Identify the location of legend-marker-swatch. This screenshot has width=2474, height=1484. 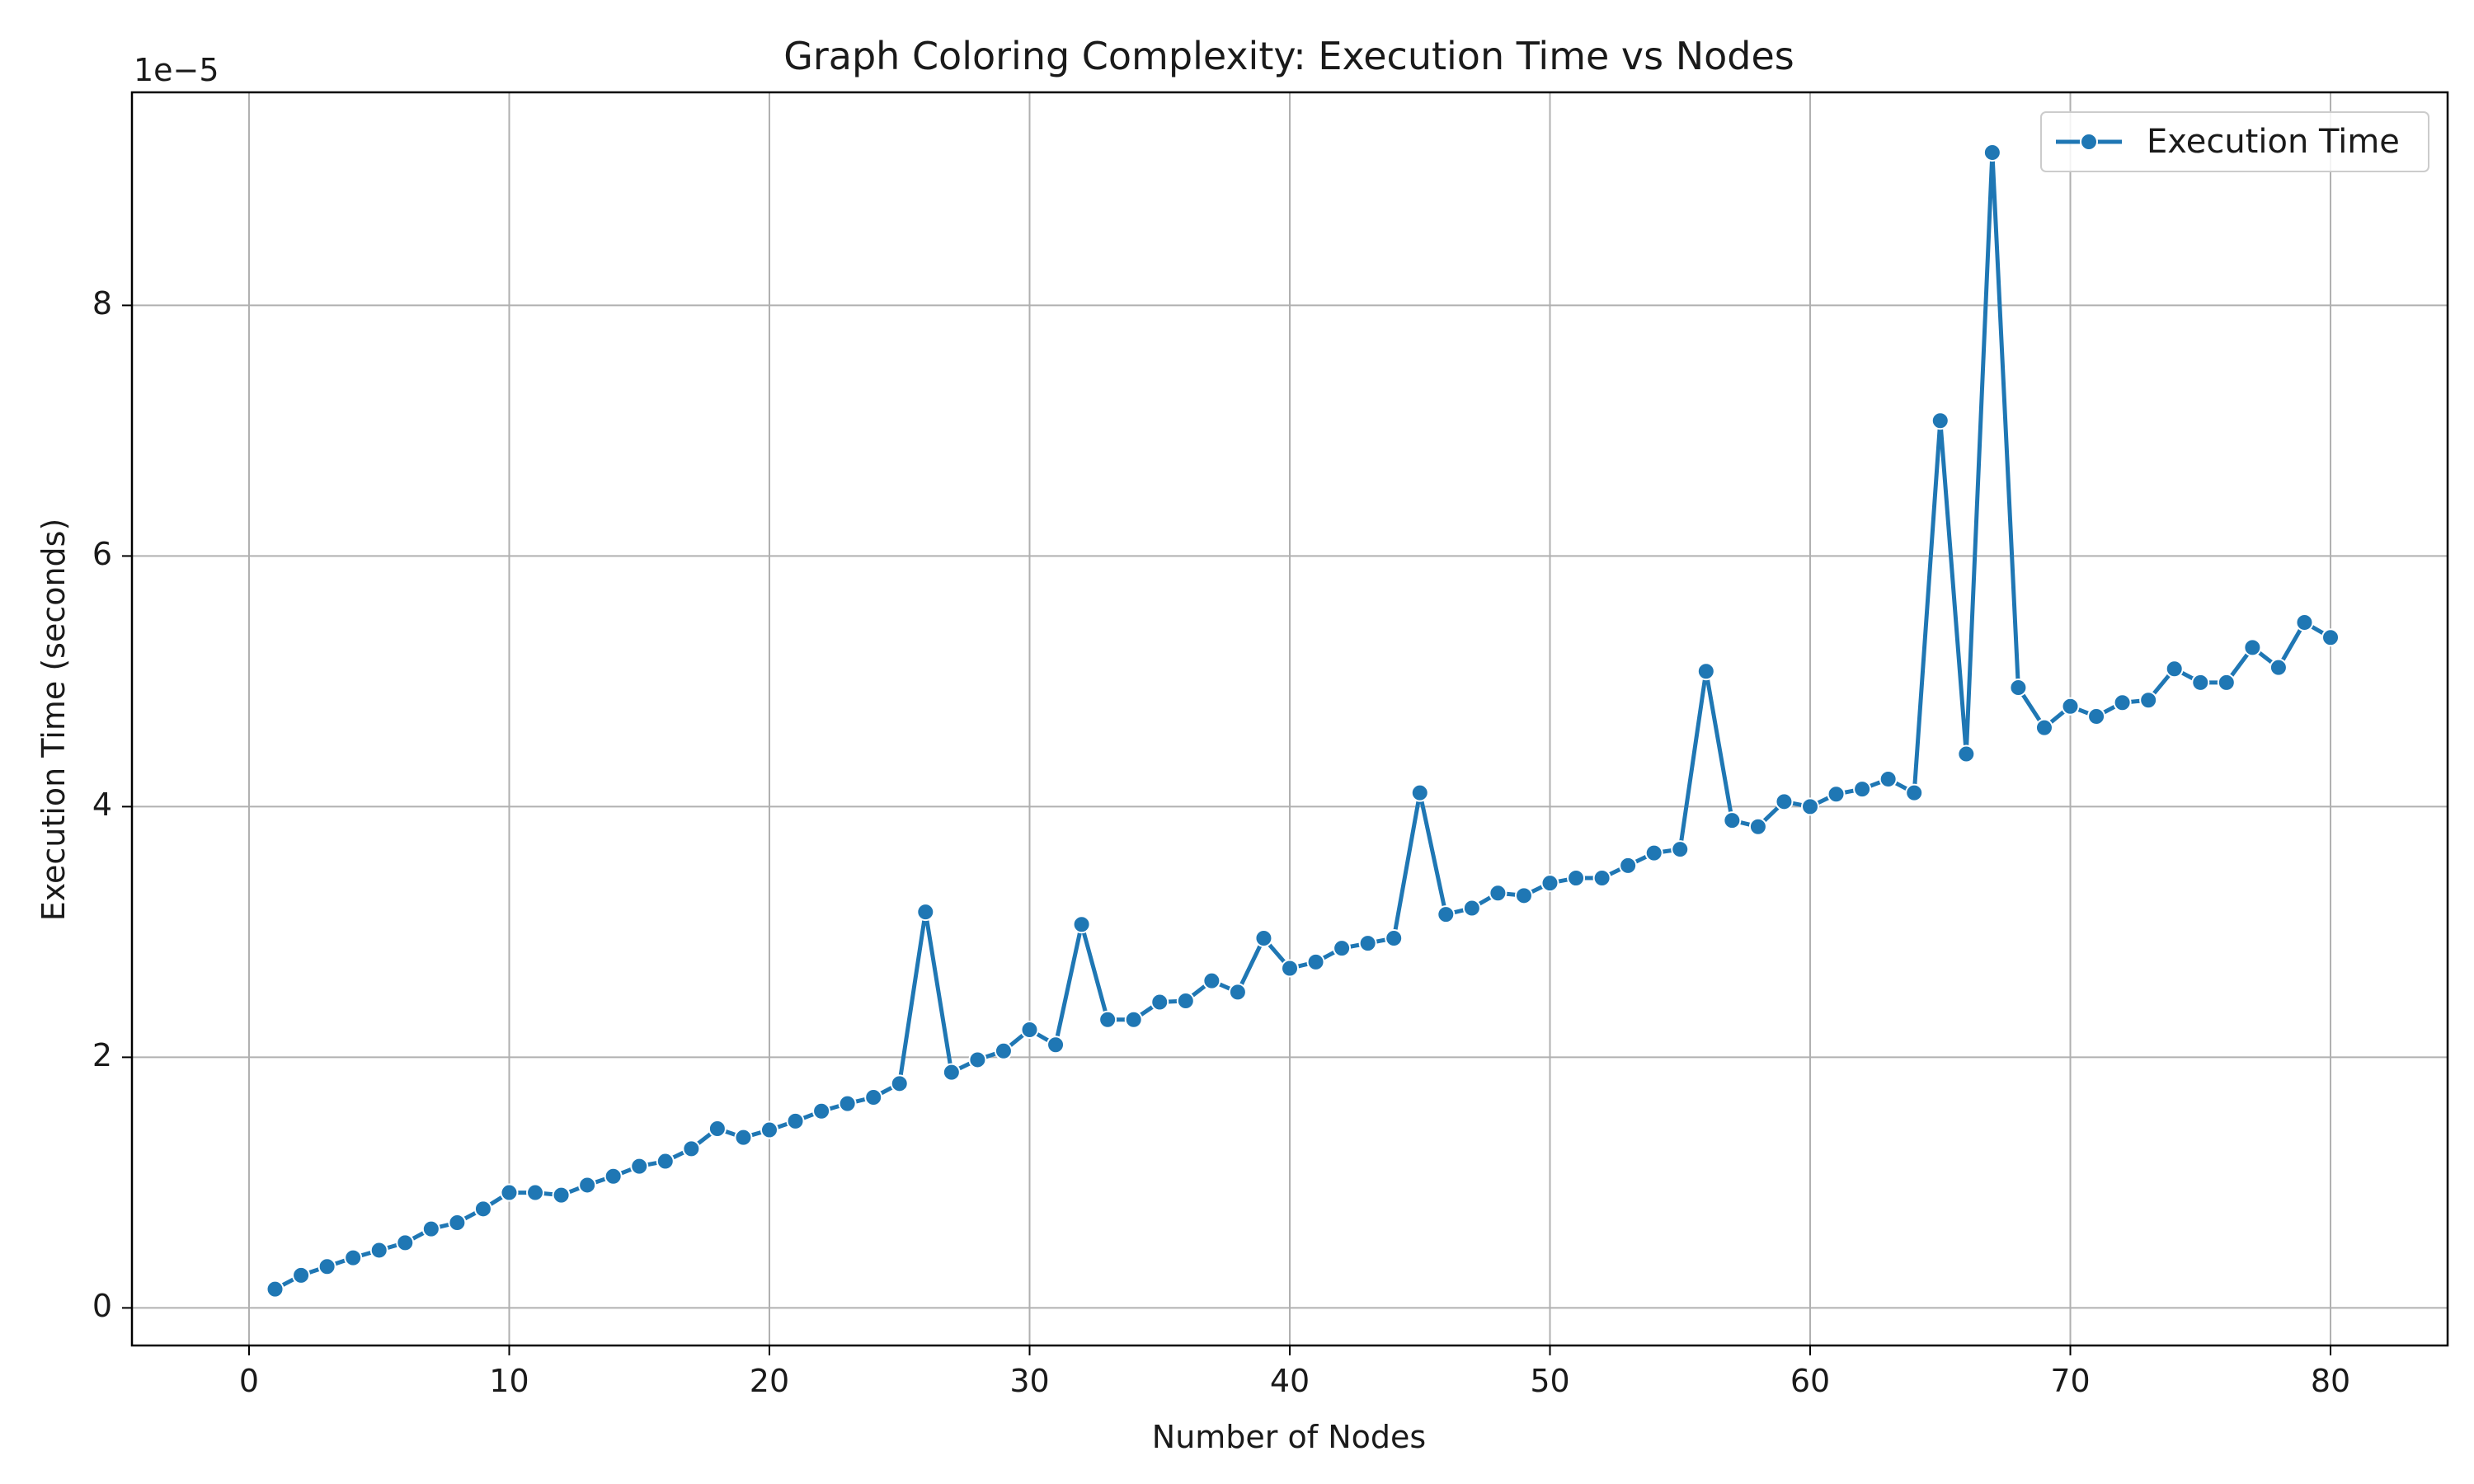
(2089, 142).